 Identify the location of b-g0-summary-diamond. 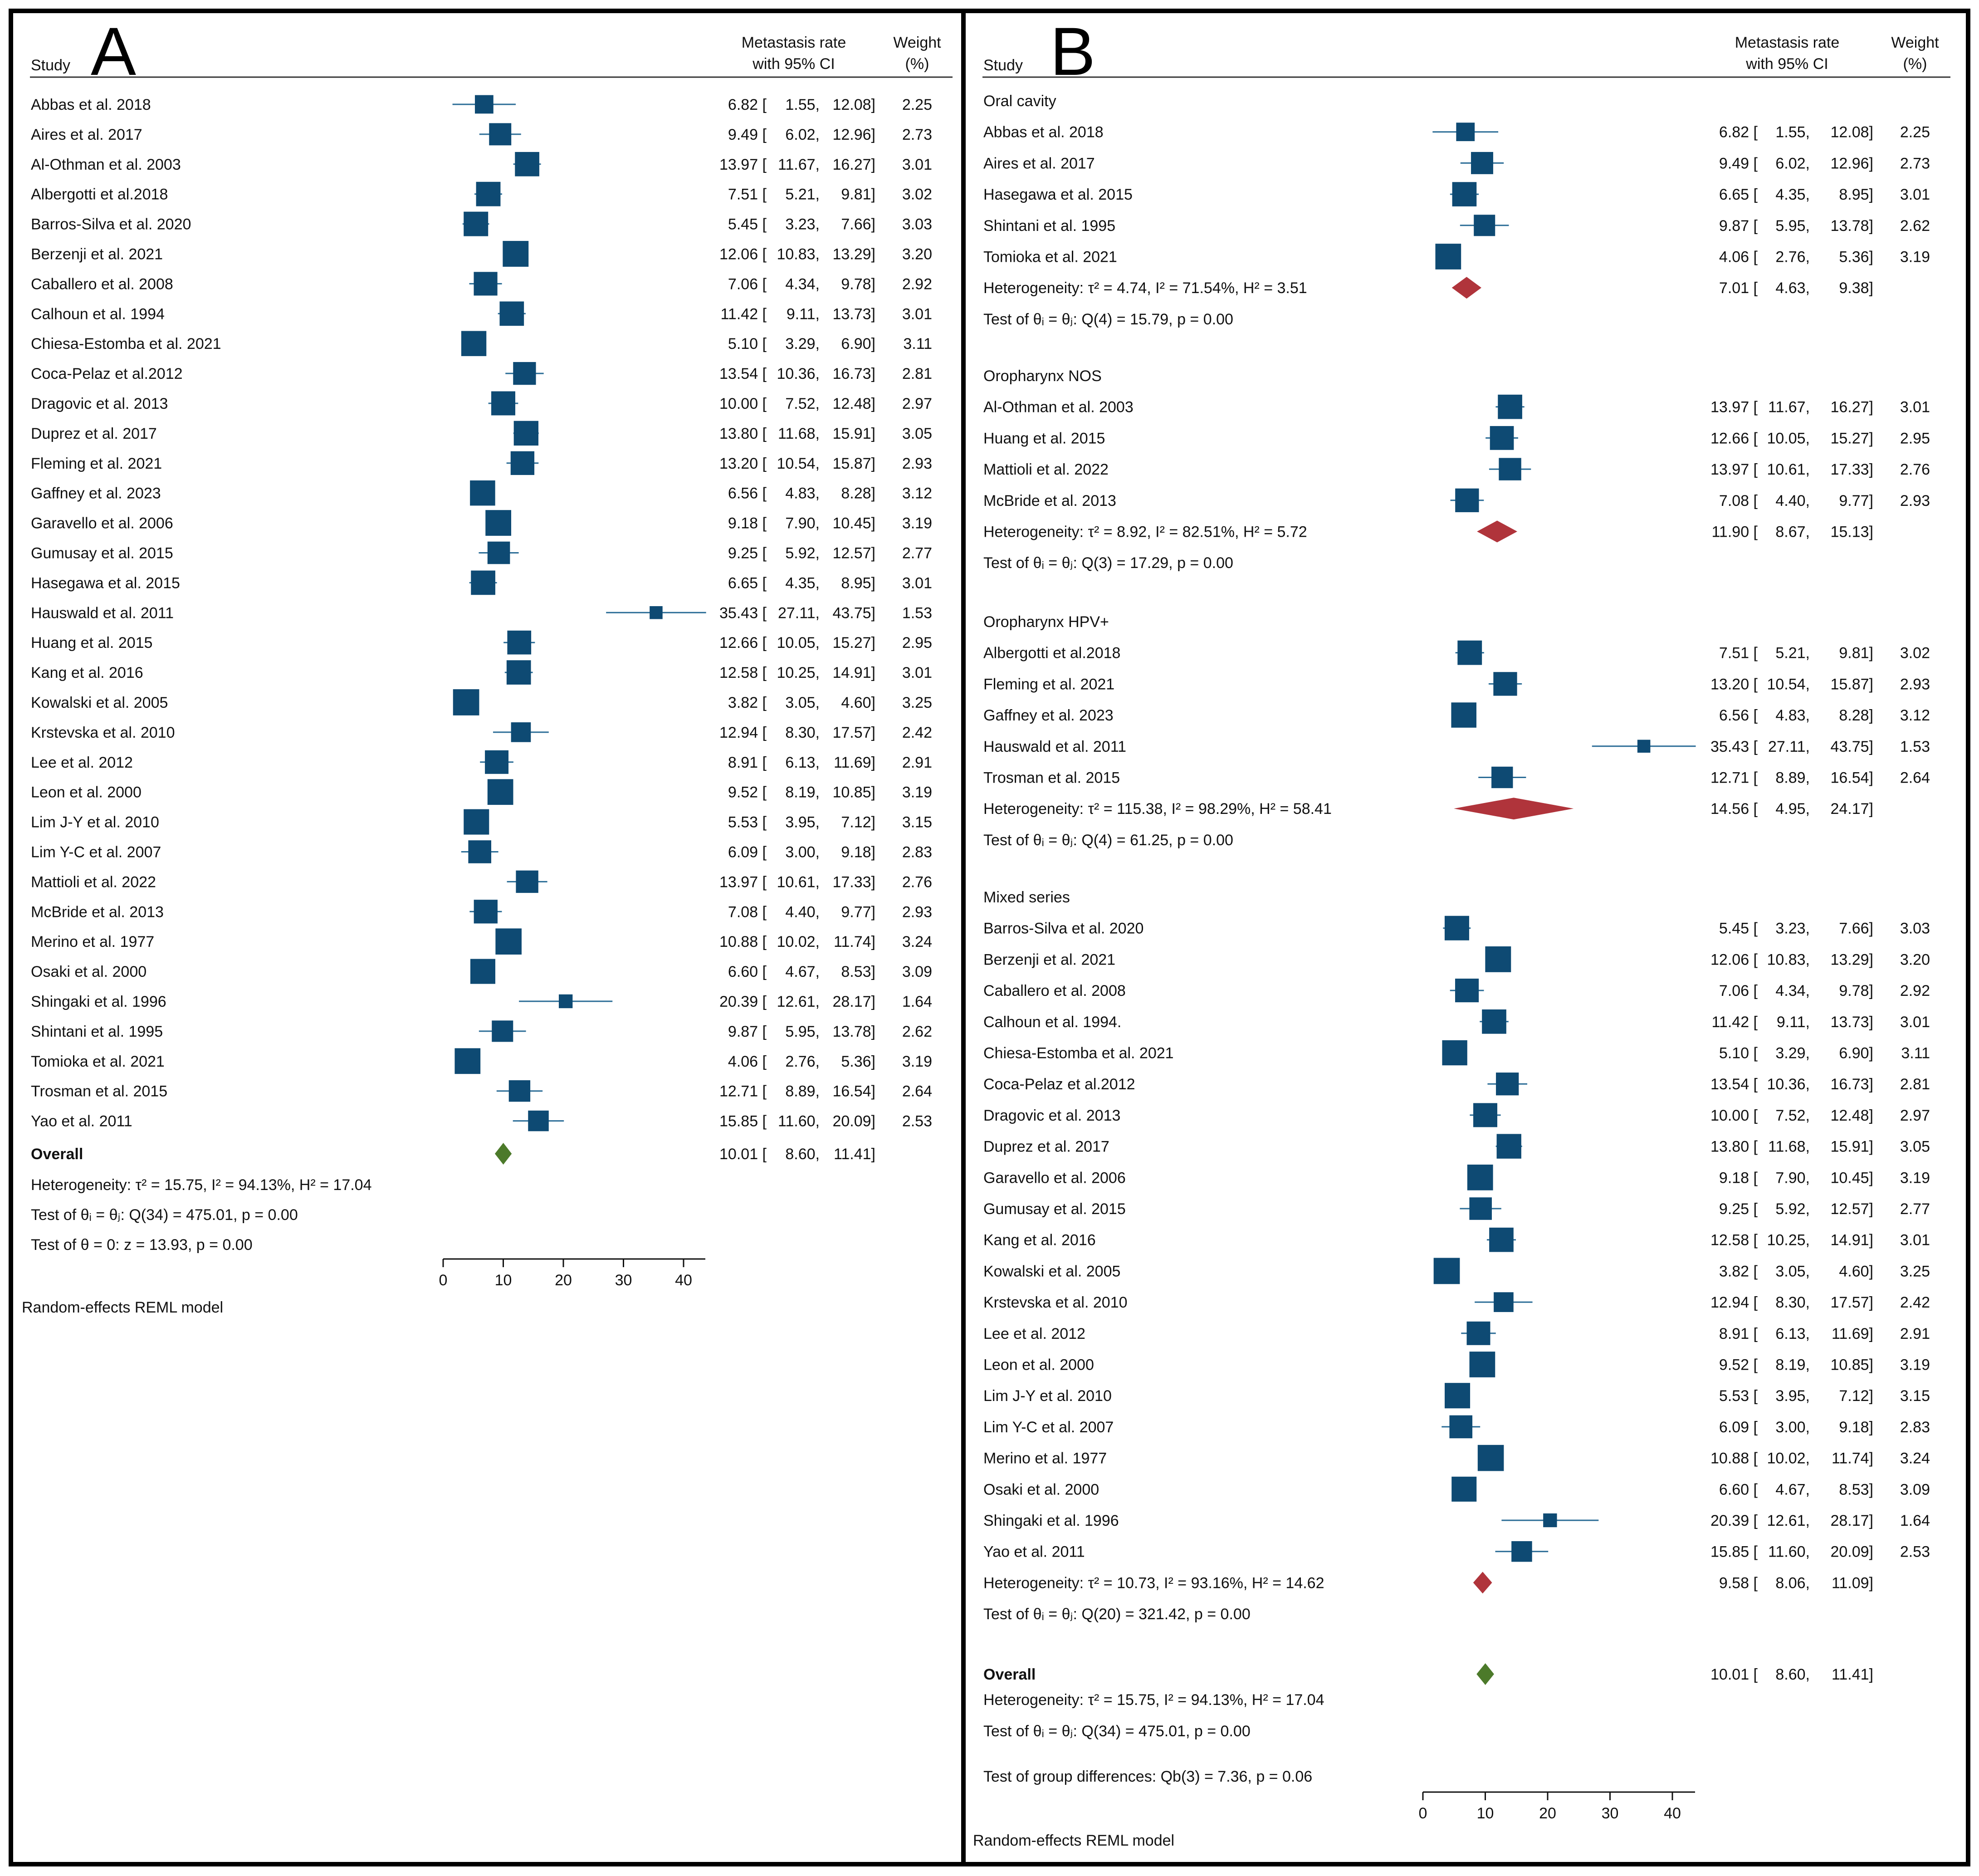
(1466, 288).